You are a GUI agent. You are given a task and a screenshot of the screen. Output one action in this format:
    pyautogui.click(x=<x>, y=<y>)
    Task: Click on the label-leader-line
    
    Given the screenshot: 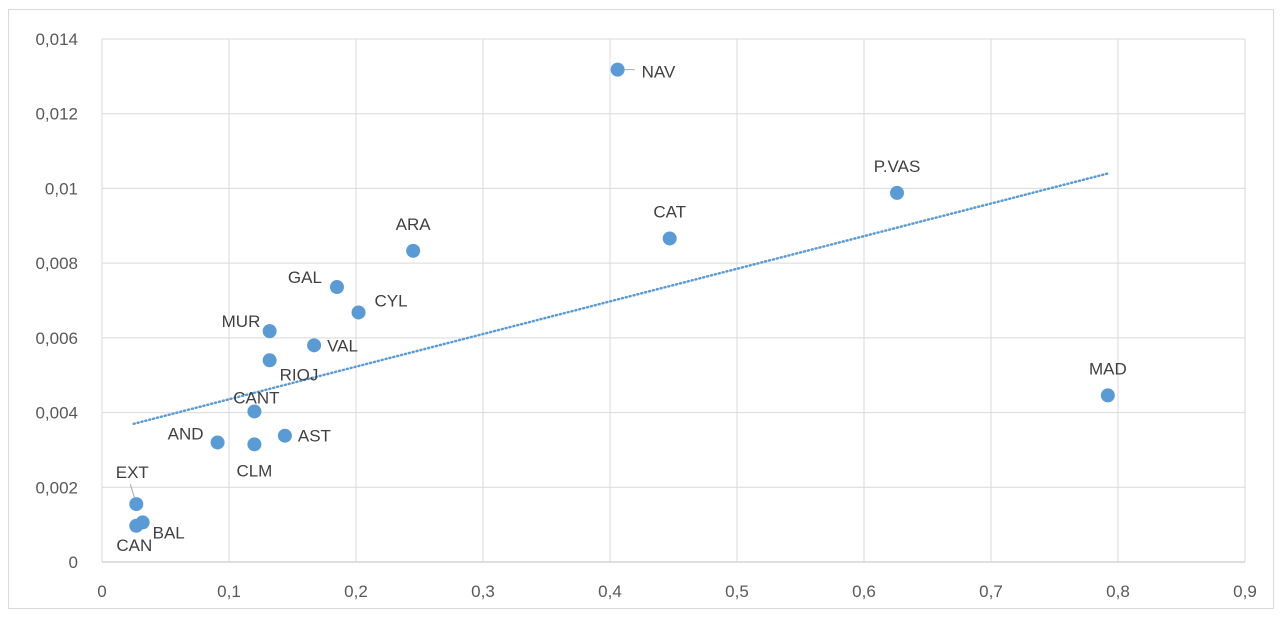 What is the action you would take?
    pyautogui.click(x=132, y=490)
    